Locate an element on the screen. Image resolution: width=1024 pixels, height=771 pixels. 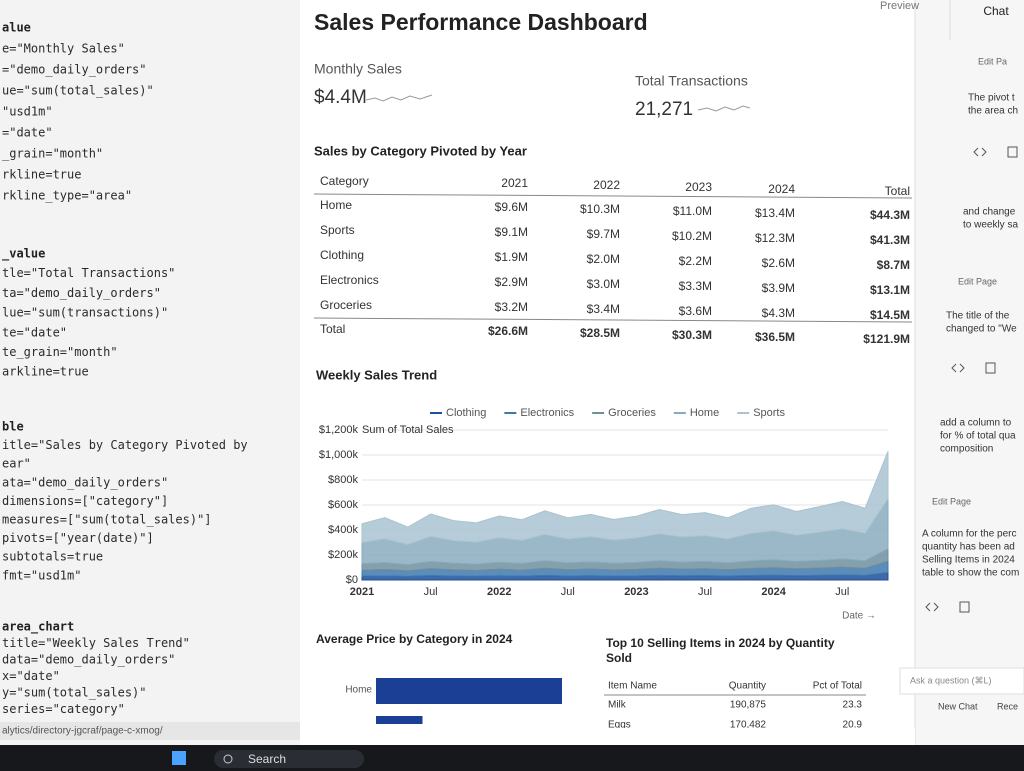
code-line: ble is located at coordinates (13, 427).